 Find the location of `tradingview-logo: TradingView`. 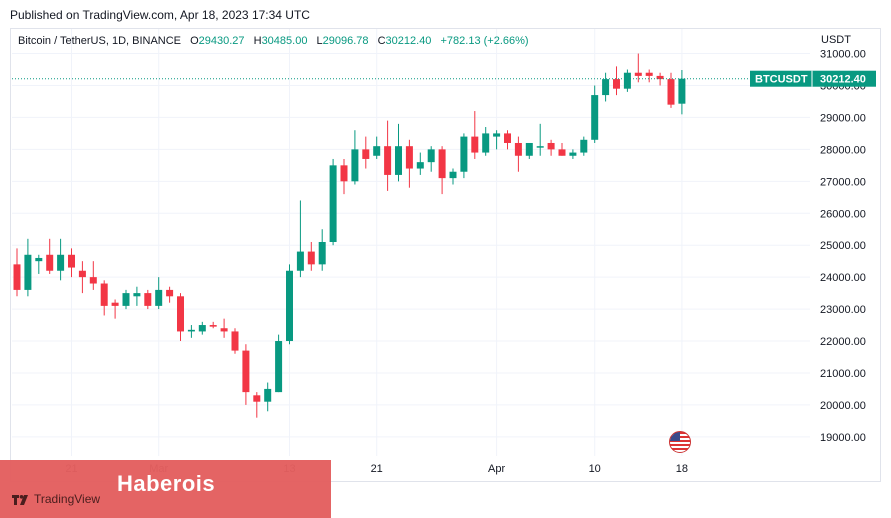

tradingview-logo: TradingView is located at coordinates (56, 499).